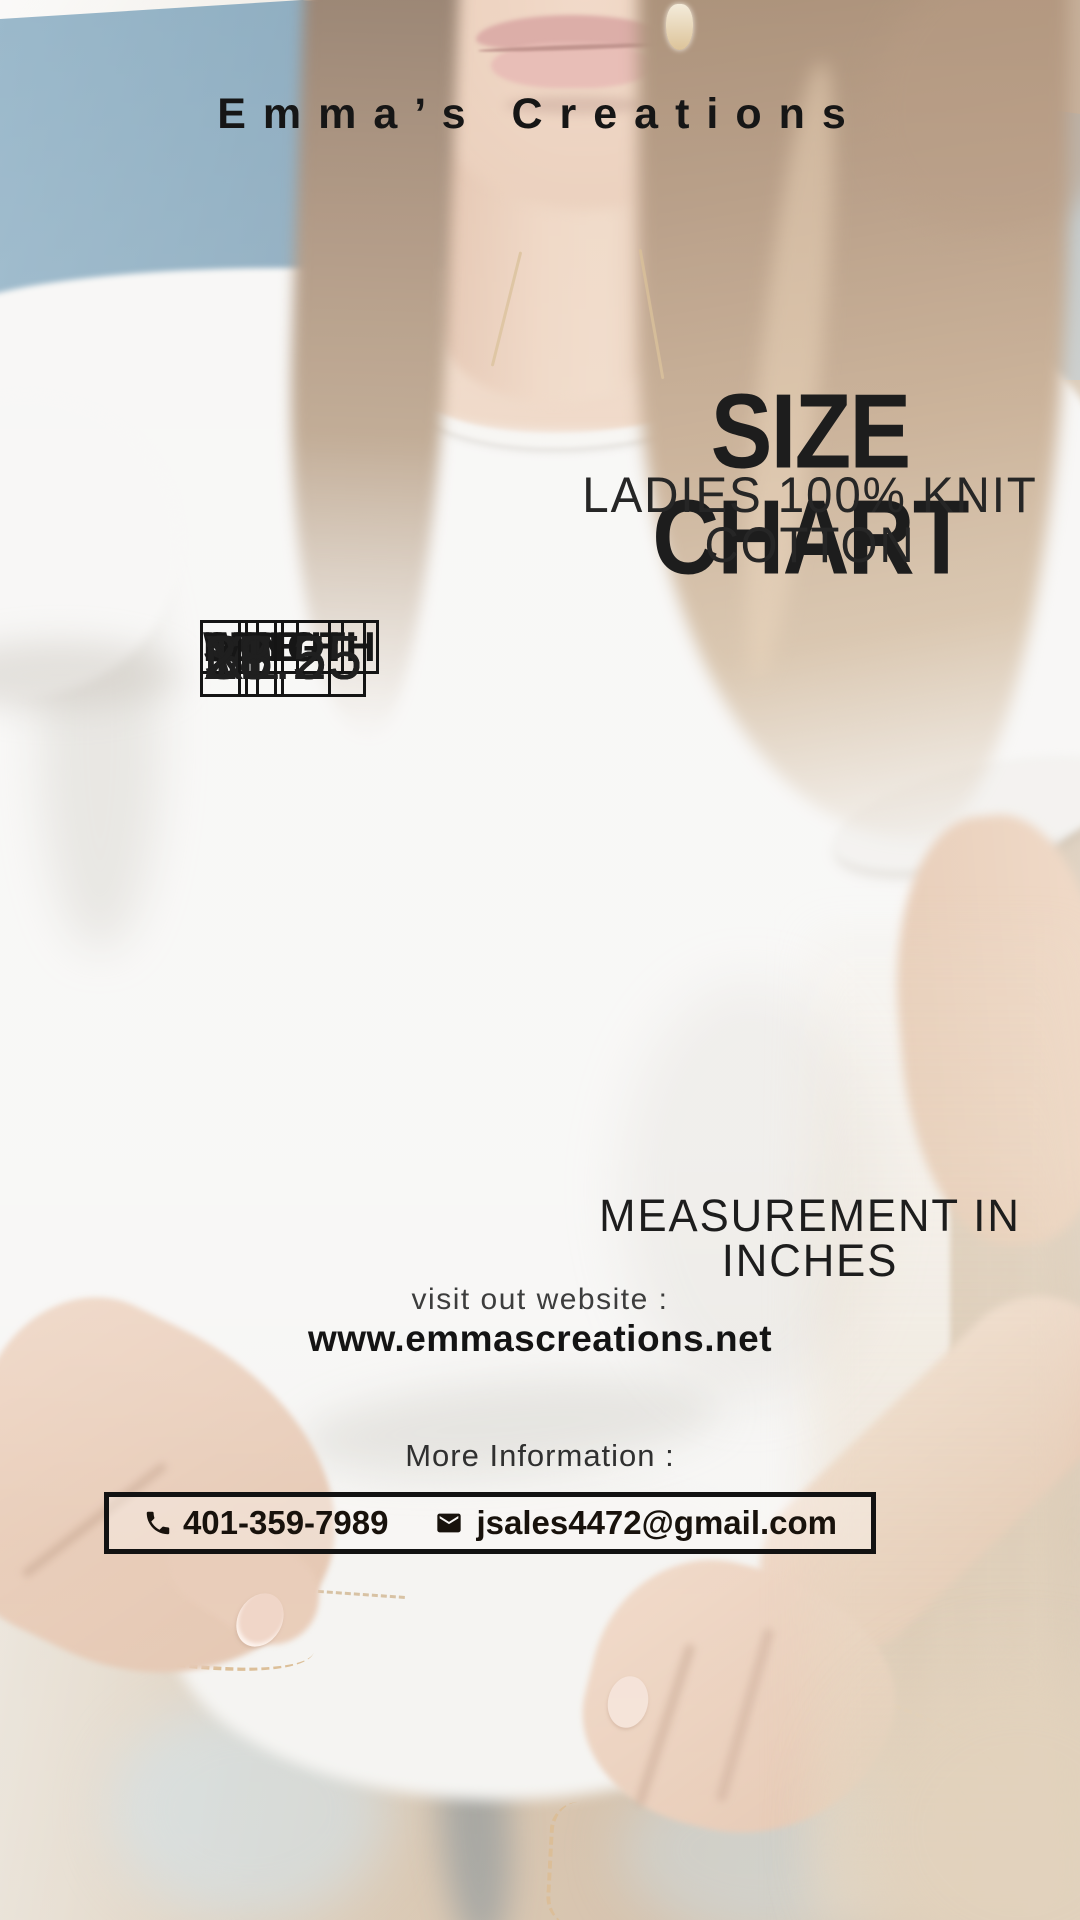  What do you see at coordinates (540, 1338) in the screenshot?
I see `website-url: www.emmascreations.net` at bounding box center [540, 1338].